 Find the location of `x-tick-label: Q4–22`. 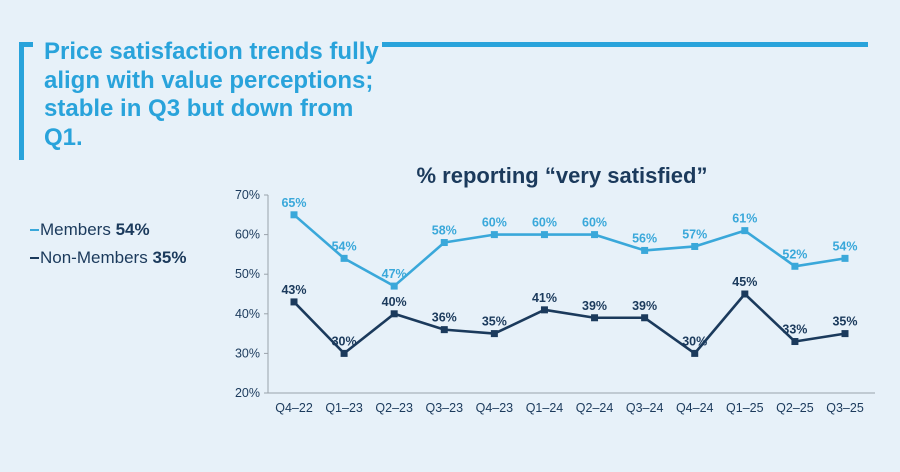

x-tick-label: Q4–22 is located at coordinates (294, 408).